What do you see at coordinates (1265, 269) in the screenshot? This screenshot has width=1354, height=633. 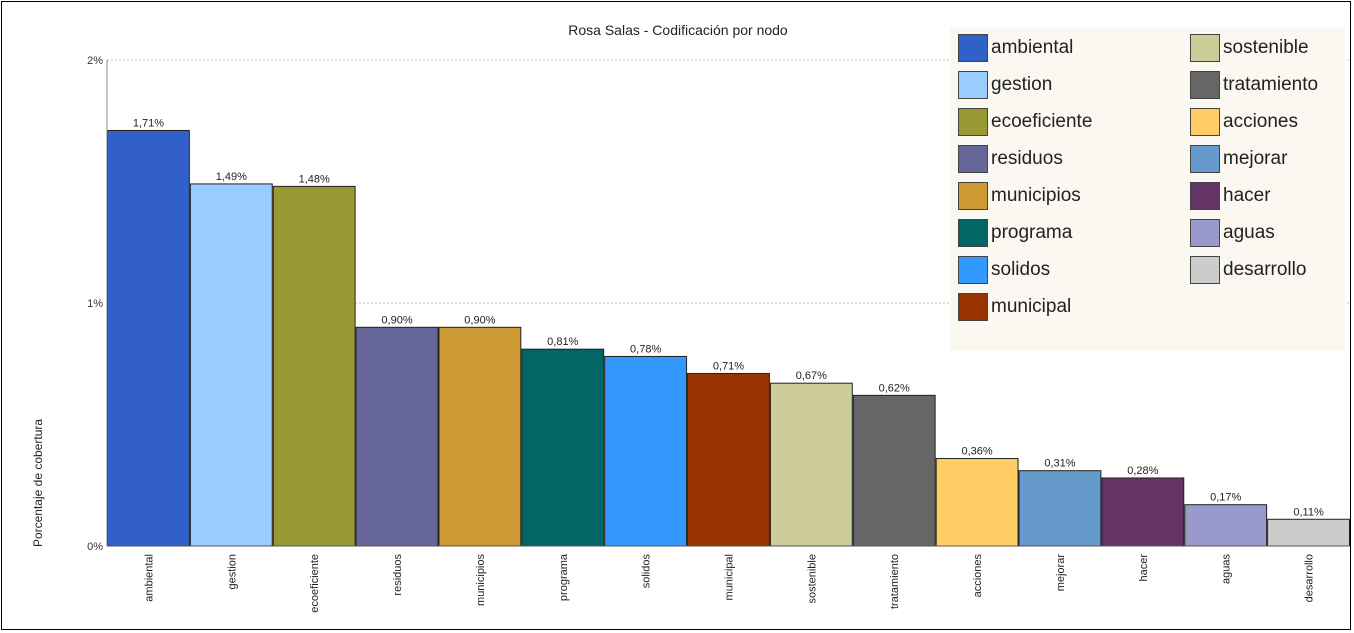 I see `legend-label: desarrollo` at bounding box center [1265, 269].